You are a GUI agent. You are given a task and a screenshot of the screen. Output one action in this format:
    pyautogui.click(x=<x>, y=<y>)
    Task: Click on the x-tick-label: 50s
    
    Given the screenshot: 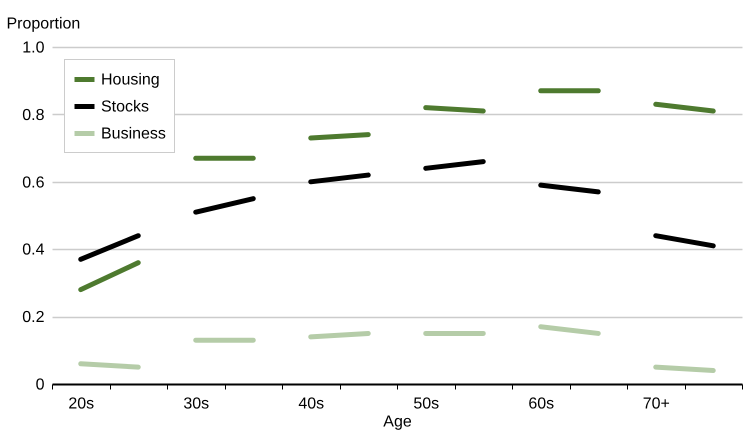 What is the action you would take?
    pyautogui.click(x=426, y=404)
    